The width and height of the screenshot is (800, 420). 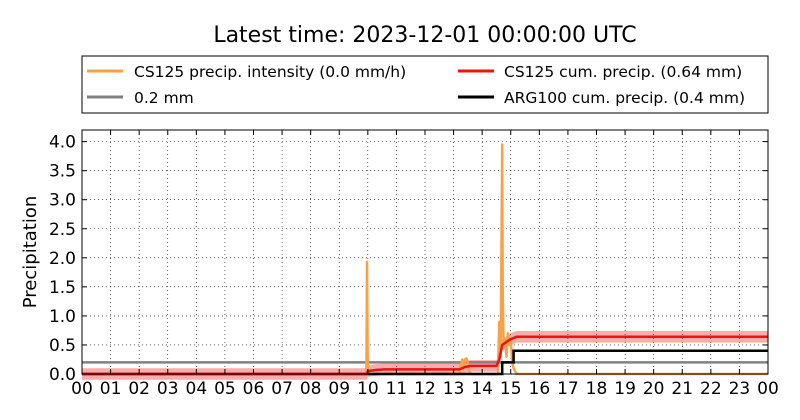 What do you see at coordinates (62, 288) in the screenshot?
I see `y-tick-label: 1.5` at bounding box center [62, 288].